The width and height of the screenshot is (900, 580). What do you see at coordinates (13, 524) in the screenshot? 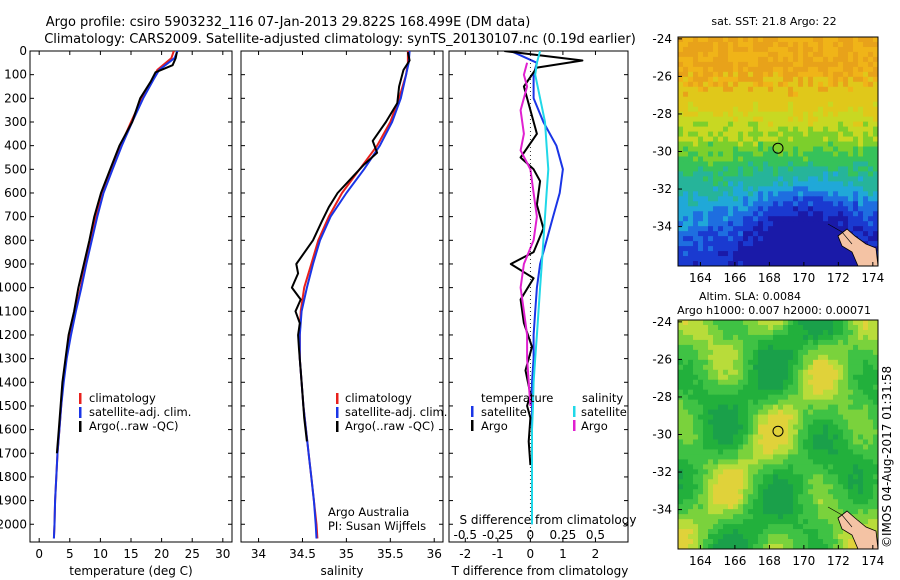
I see `depth-tick-label: 2000` at bounding box center [13, 524].